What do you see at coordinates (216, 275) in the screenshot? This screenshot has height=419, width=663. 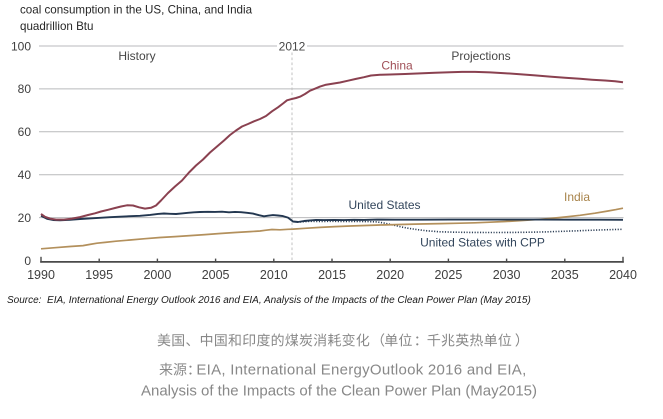 I see `svg-text: 2005` at bounding box center [216, 275].